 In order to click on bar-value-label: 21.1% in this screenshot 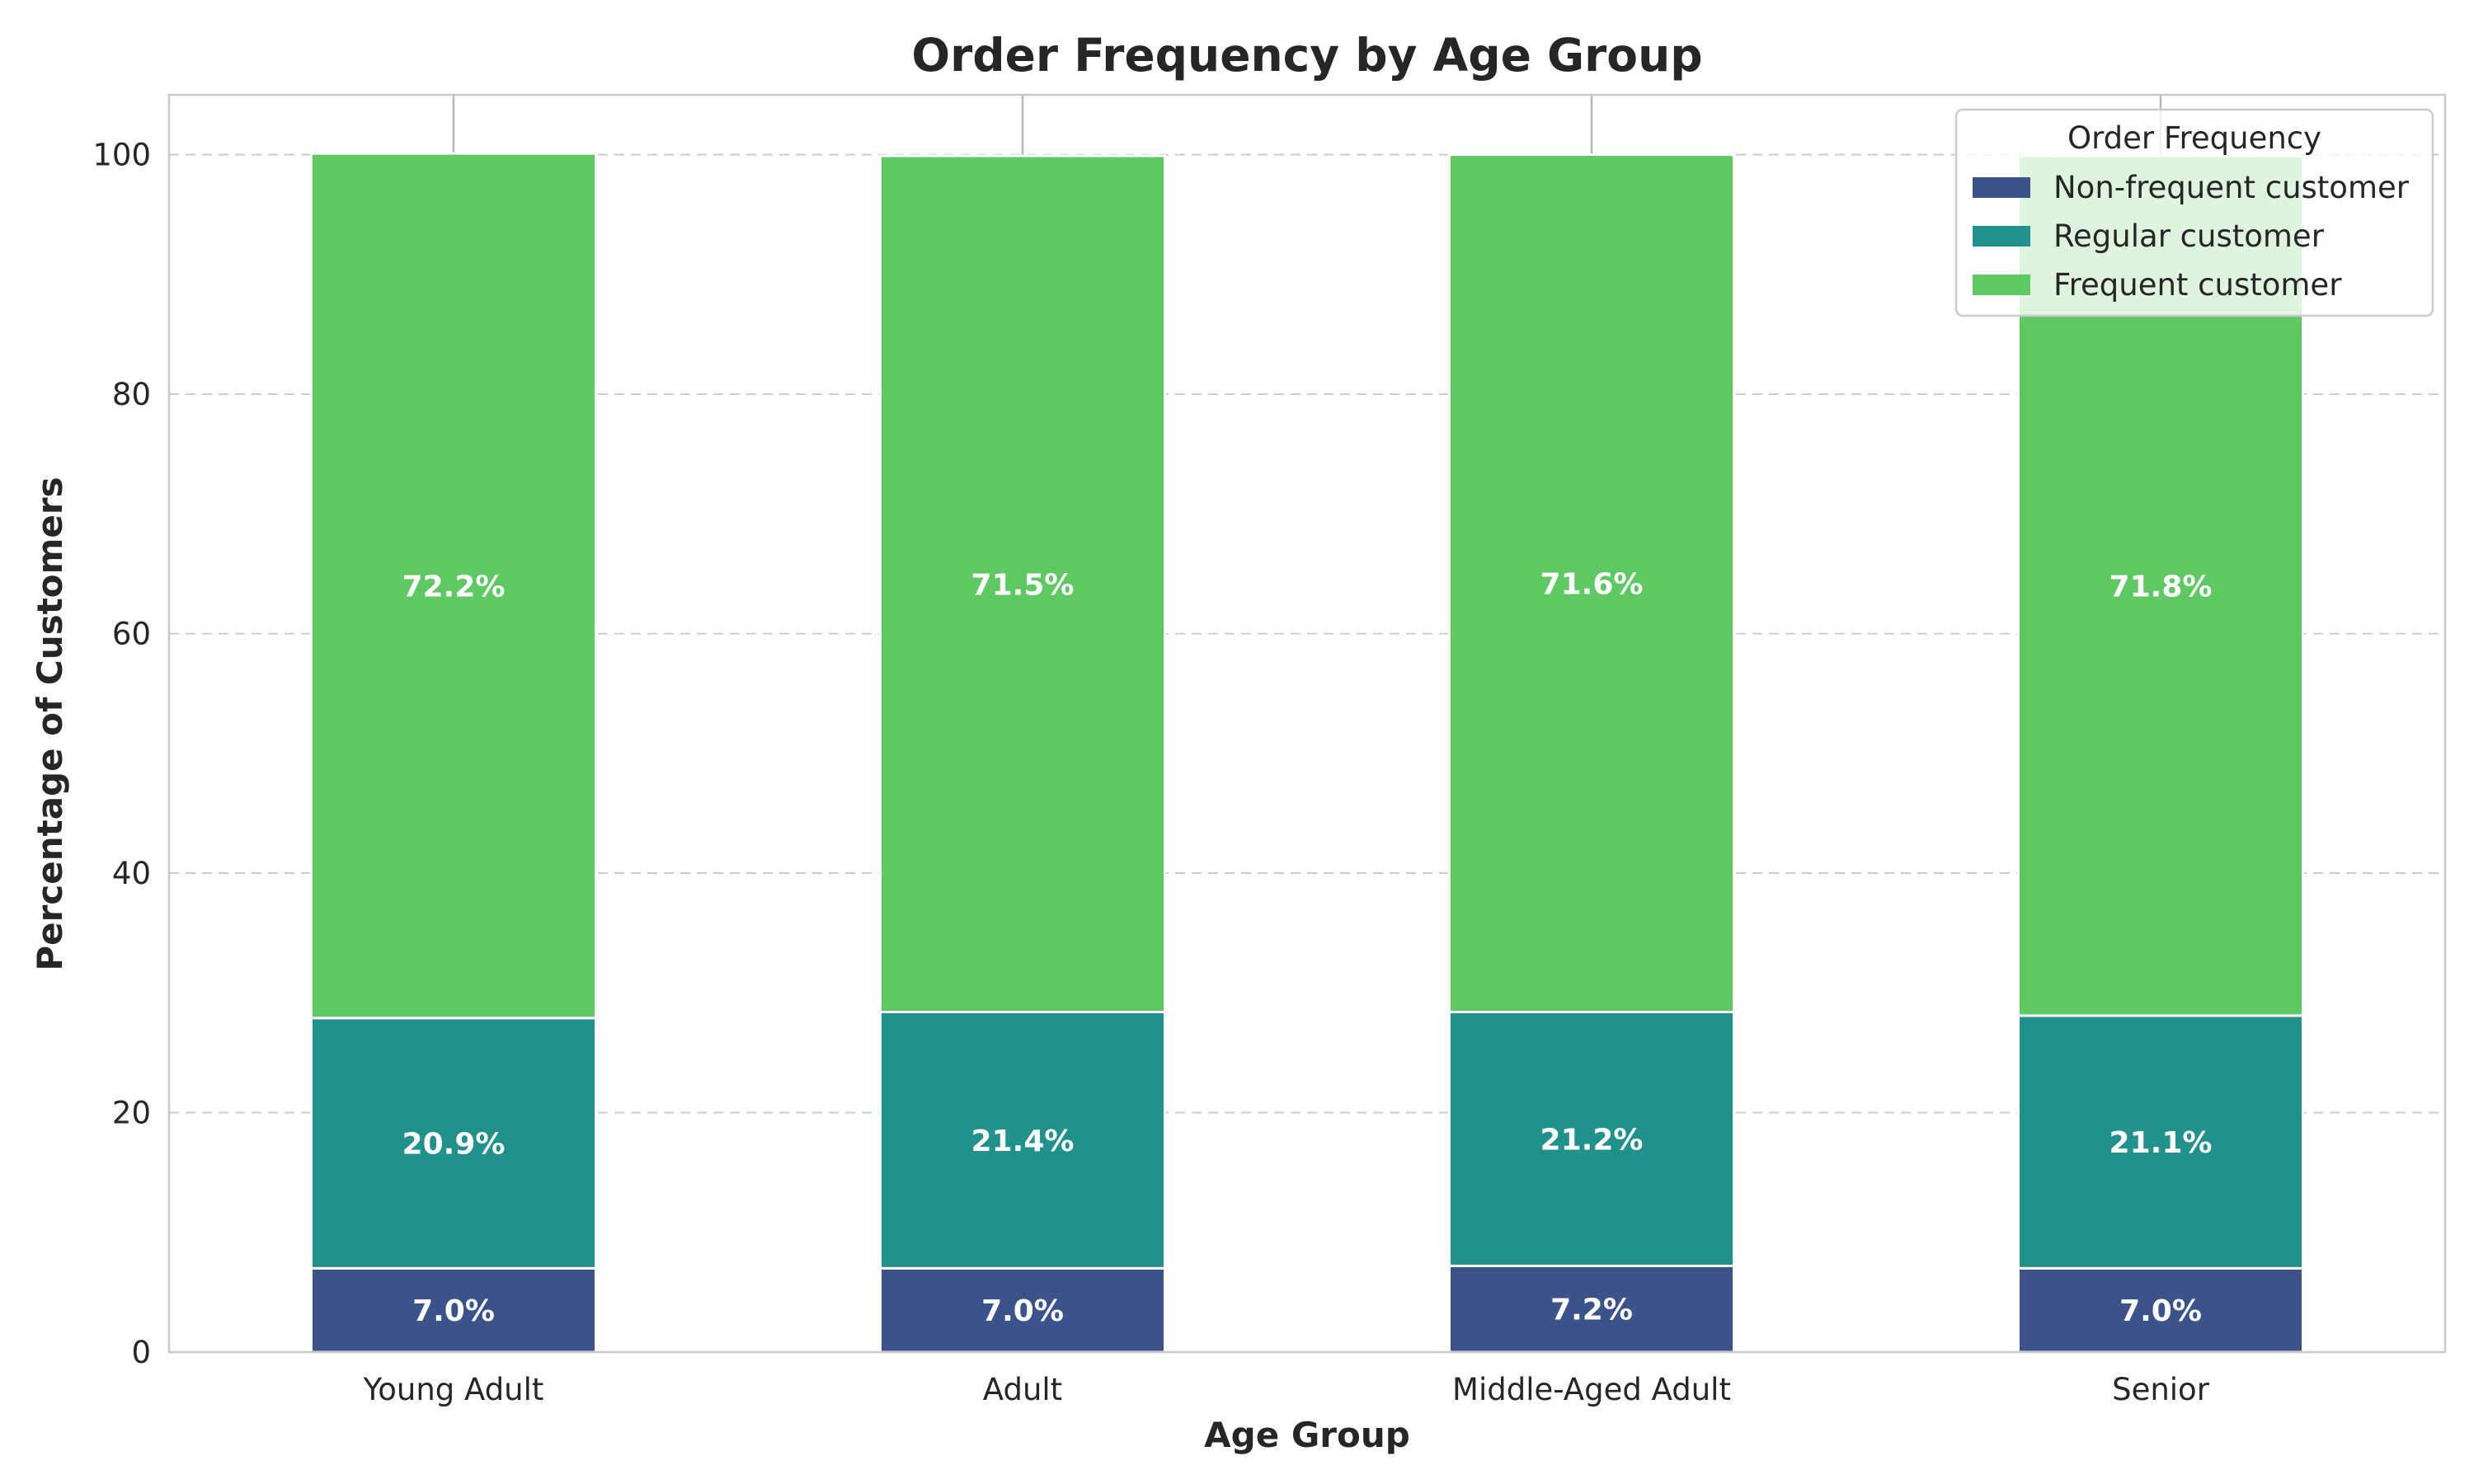, I will do `click(2161, 1143)`.